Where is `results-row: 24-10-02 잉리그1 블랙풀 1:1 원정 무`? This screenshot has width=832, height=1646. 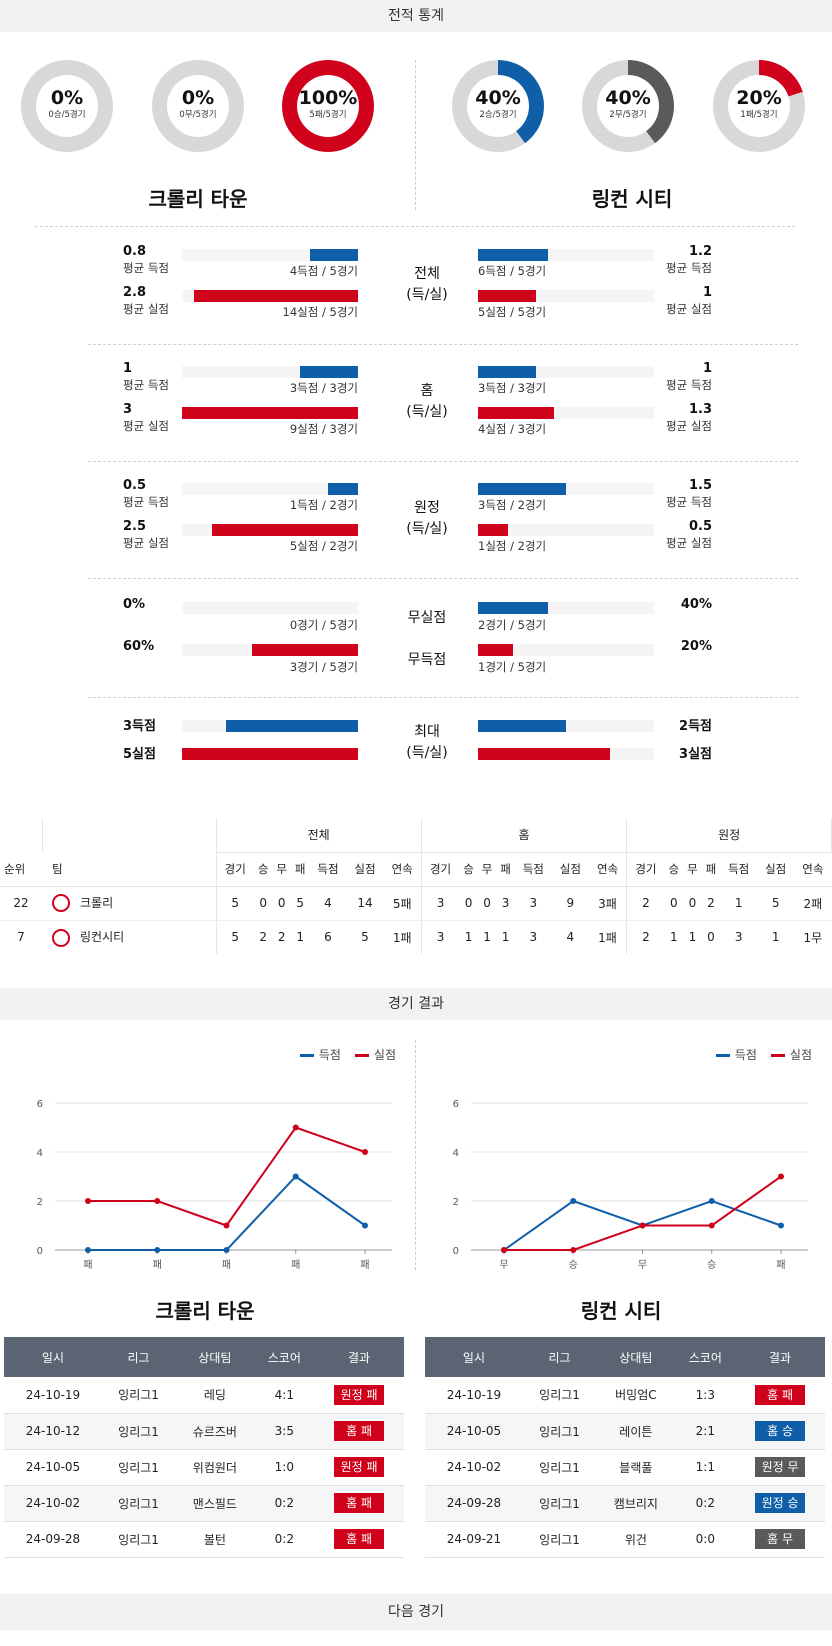 results-row: 24-10-02 잉리그1 블랙풀 1:1 원정 무 is located at coordinates (625, 1467).